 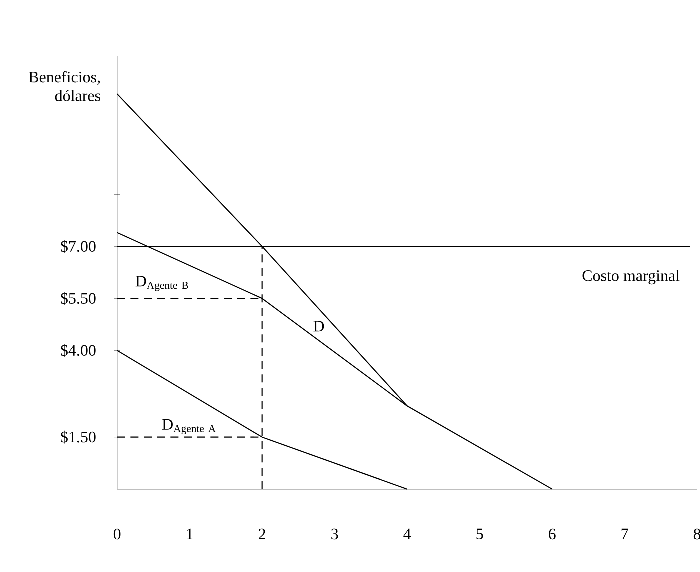 What do you see at coordinates (335, 534) in the screenshot?
I see `x-tick-label: 3` at bounding box center [335, 534].